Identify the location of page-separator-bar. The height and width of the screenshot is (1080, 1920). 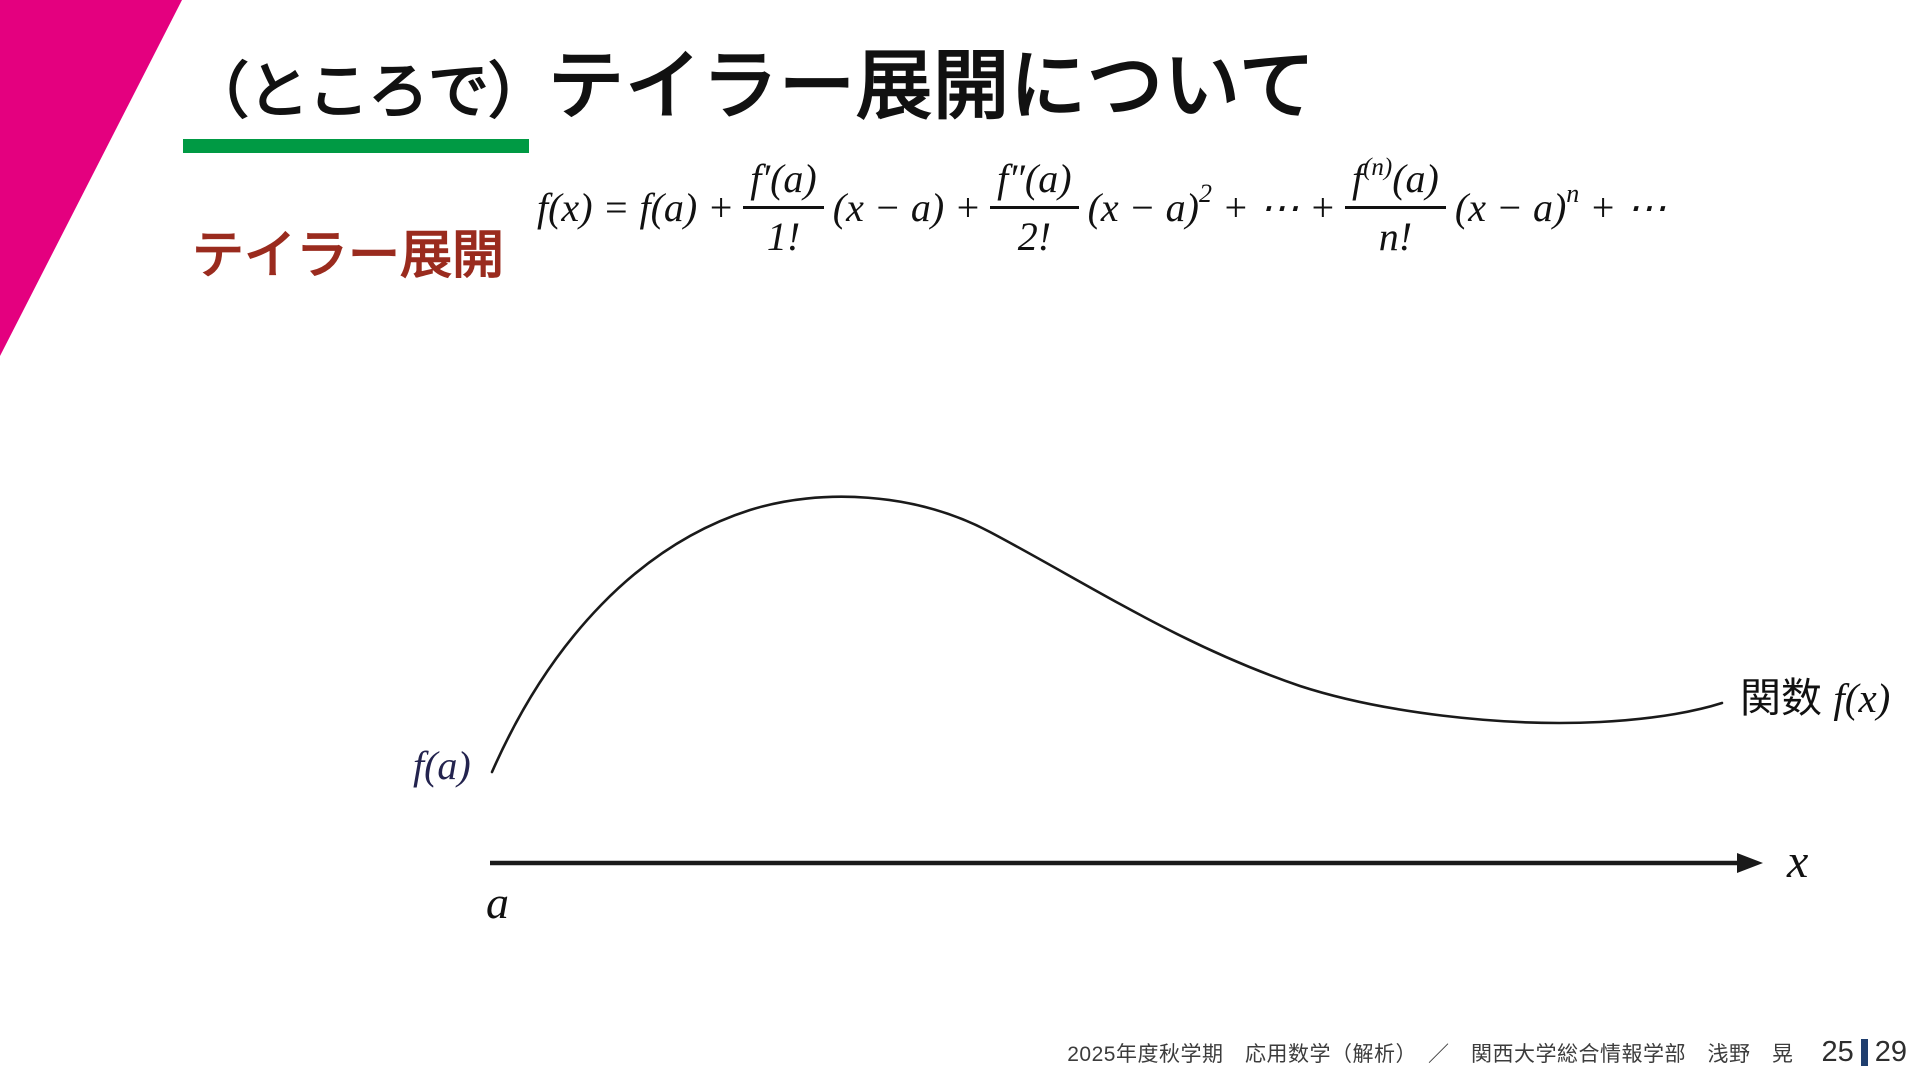
(1864, 1052).